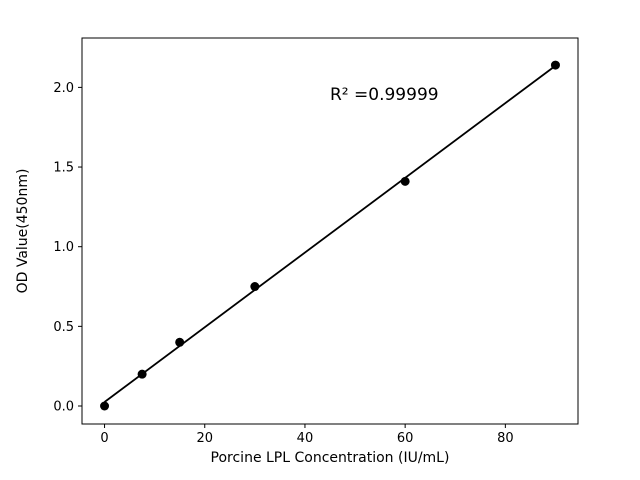  I want to click on y-tick-label: 0.5, so click(63, 327).